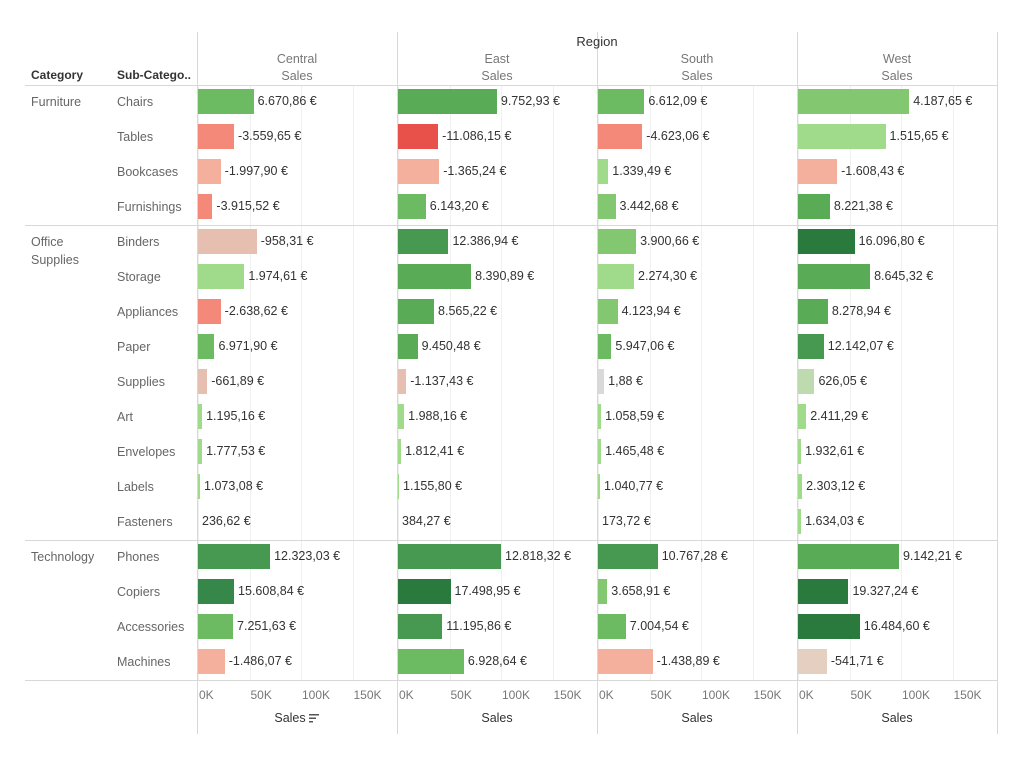 The width and height of the screenshot is (1024, 768). Describe the element at coordinates (145, 522) in the screenshot. I see `subcategory-label: Fasteners` at that location.